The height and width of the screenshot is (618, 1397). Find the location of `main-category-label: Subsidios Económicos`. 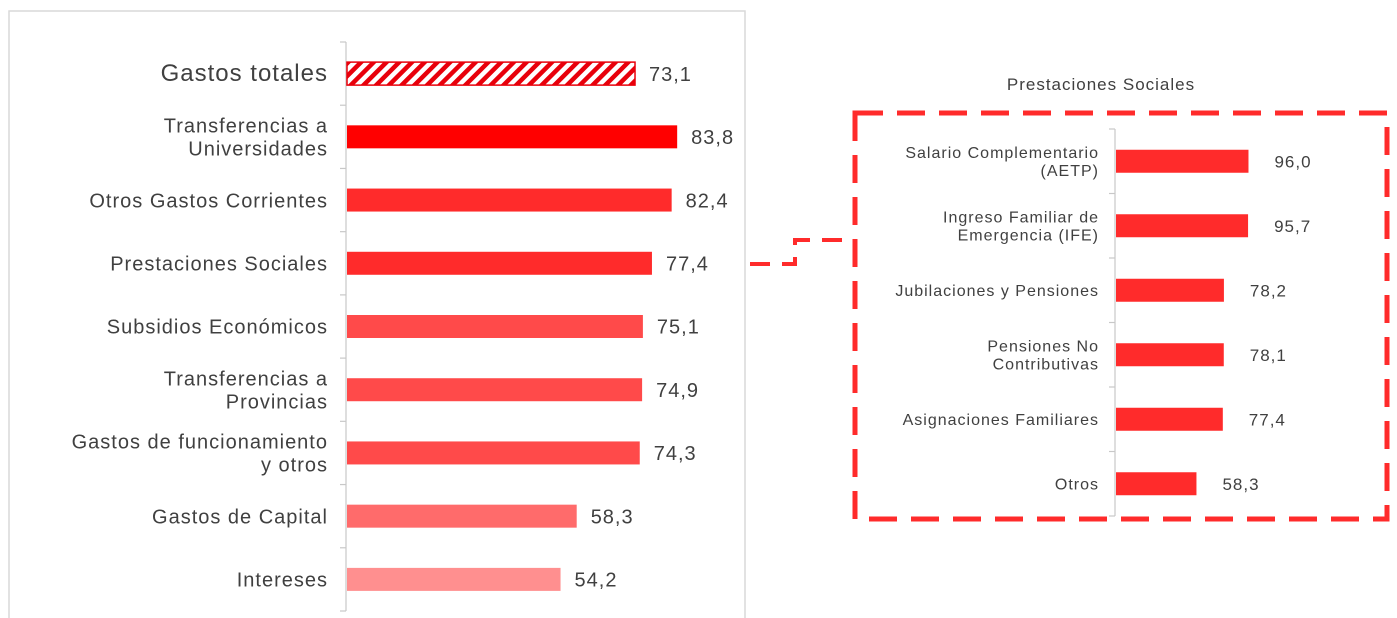

main-category-label: Subsidios Económicos is located at coordinates (217, 328).